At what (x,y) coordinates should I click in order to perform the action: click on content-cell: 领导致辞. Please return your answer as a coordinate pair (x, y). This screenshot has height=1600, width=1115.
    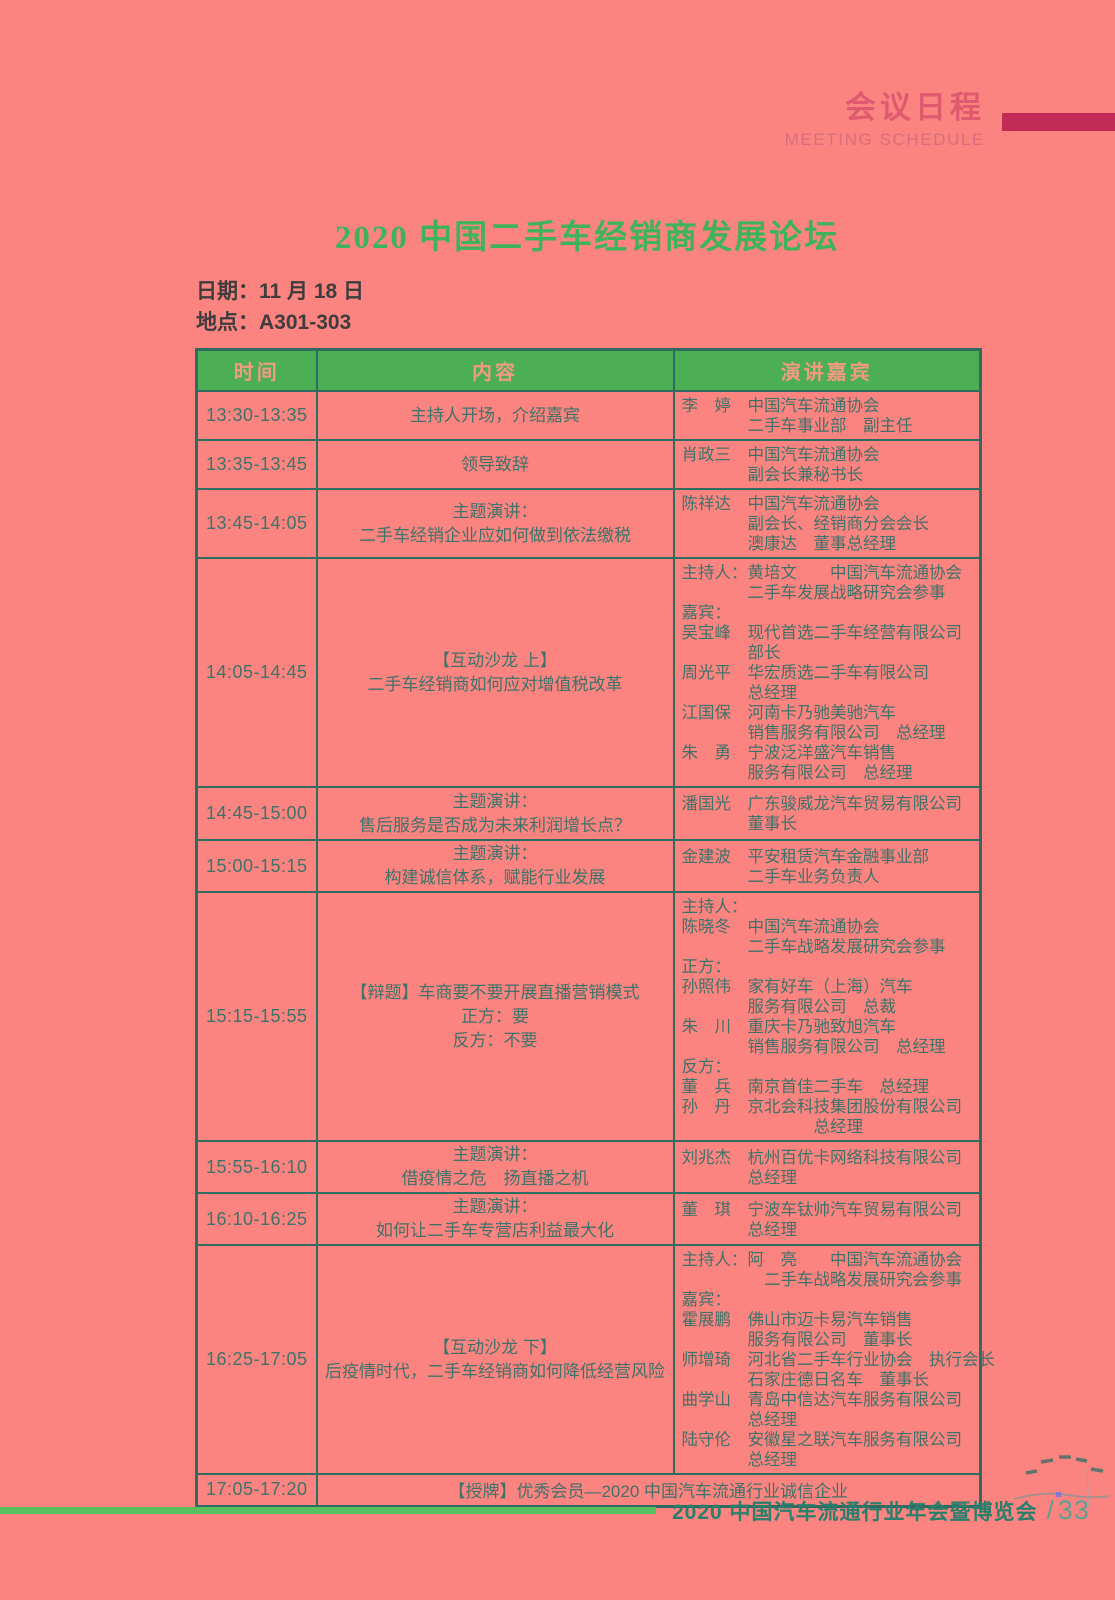
    Looking at the image, I should click on (495, 464).